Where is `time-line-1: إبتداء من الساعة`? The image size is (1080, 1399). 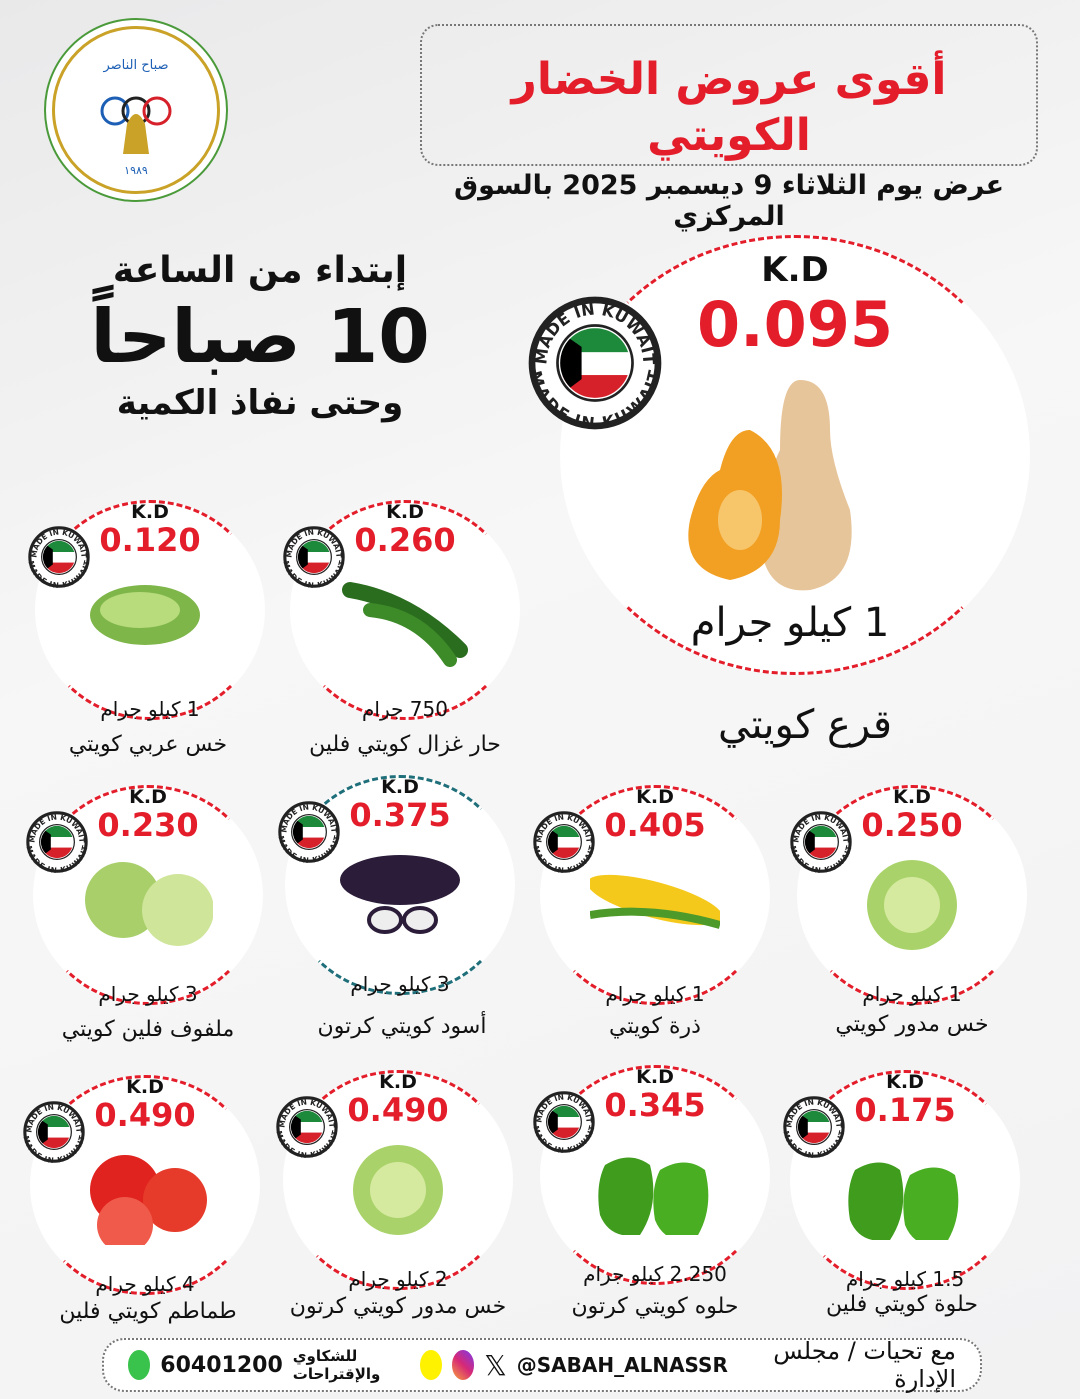
time-line-1: إبتداء من الساعة is located at coordinates (260, 270).